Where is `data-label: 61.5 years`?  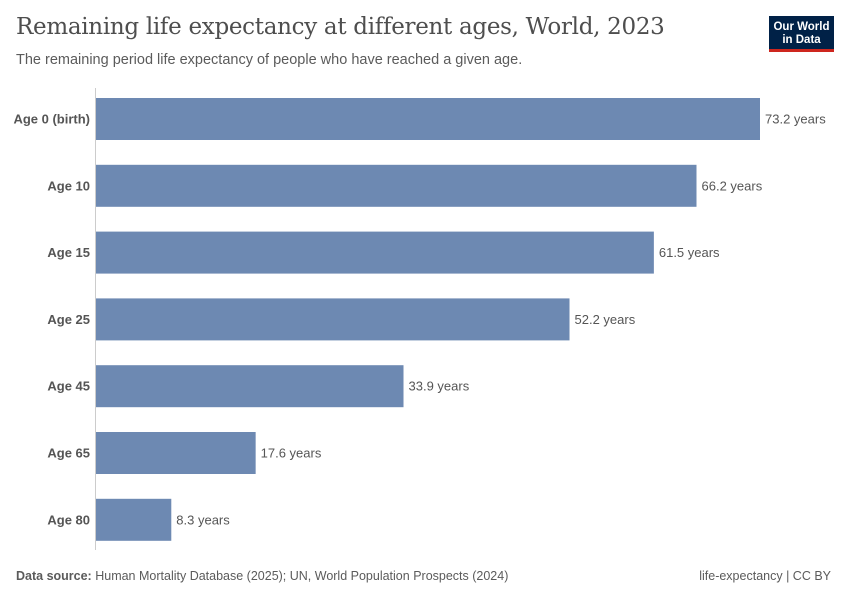 data-label: 61.5 years is located at coordinates (689, 252).